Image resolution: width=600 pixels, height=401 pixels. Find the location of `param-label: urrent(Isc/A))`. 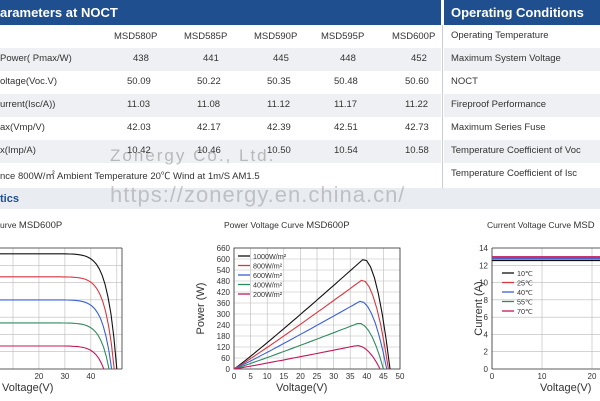

param-label: urrent(Isc/A)) is located at coordinates (28, 104).